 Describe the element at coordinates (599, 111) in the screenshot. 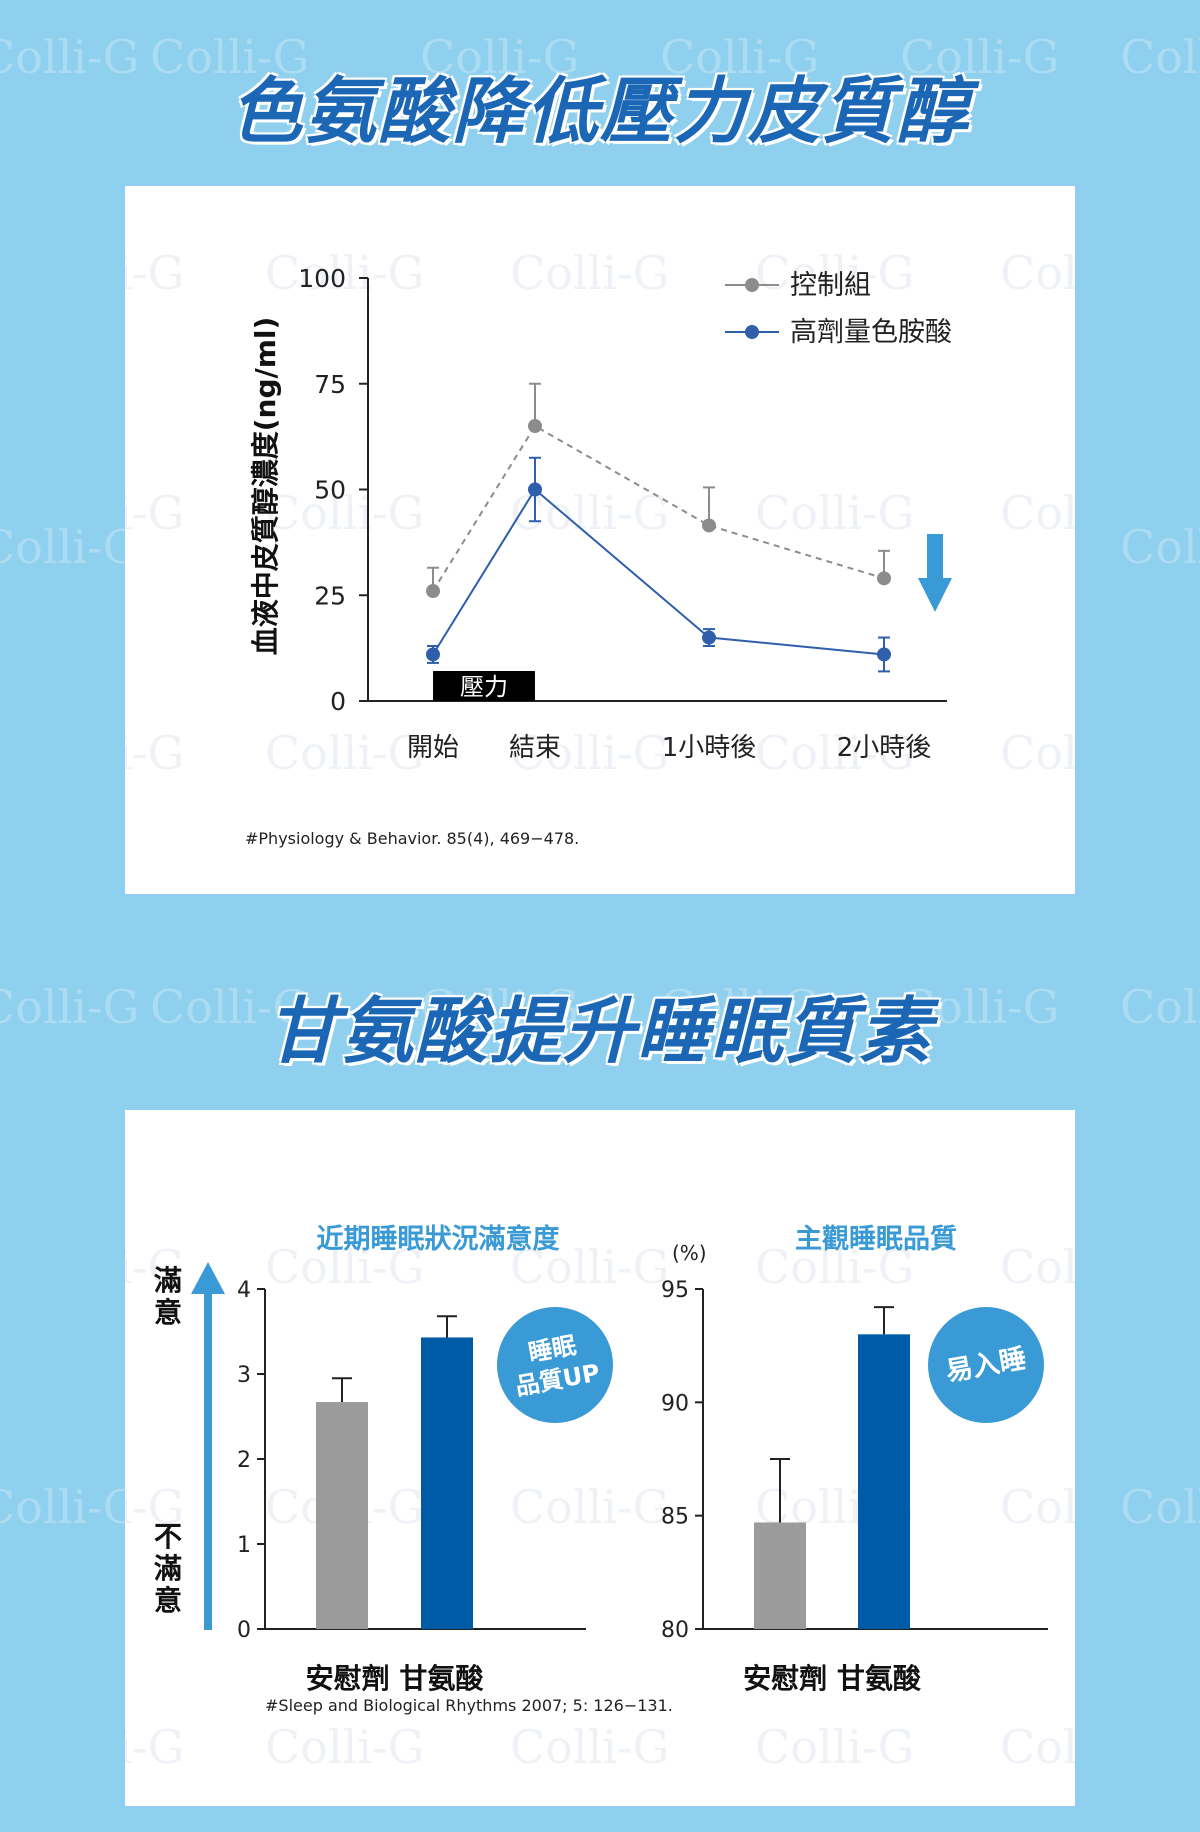

I see `section-title-tryptophan: 色氨酸降低壓力皮質醇` at that location.